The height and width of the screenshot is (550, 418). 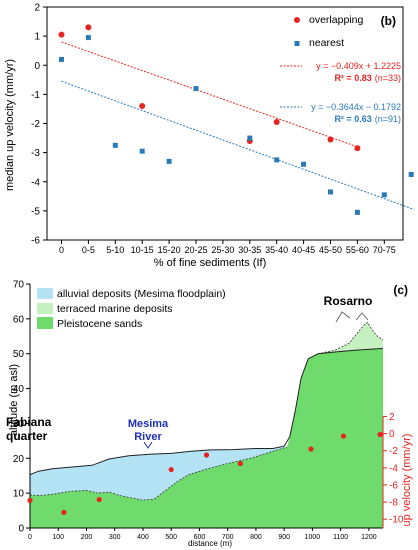 I want to click on nearest-r2-group: R² = 0.63 (n=91), so click(x=367, y=119).